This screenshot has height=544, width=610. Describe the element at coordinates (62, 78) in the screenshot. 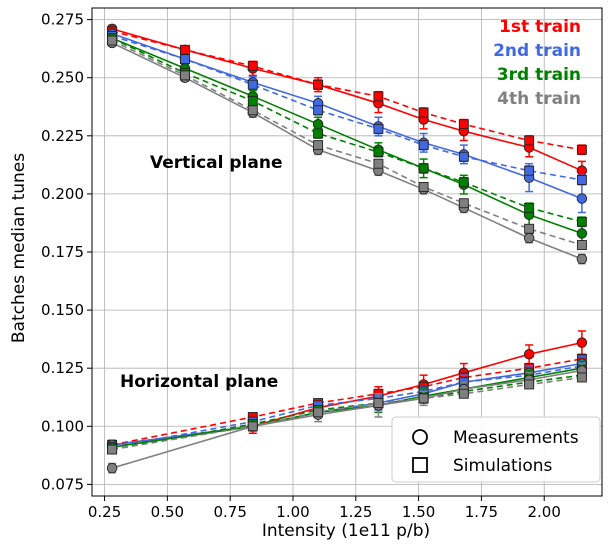

I see `y-tick-label: 0.250` at that location.